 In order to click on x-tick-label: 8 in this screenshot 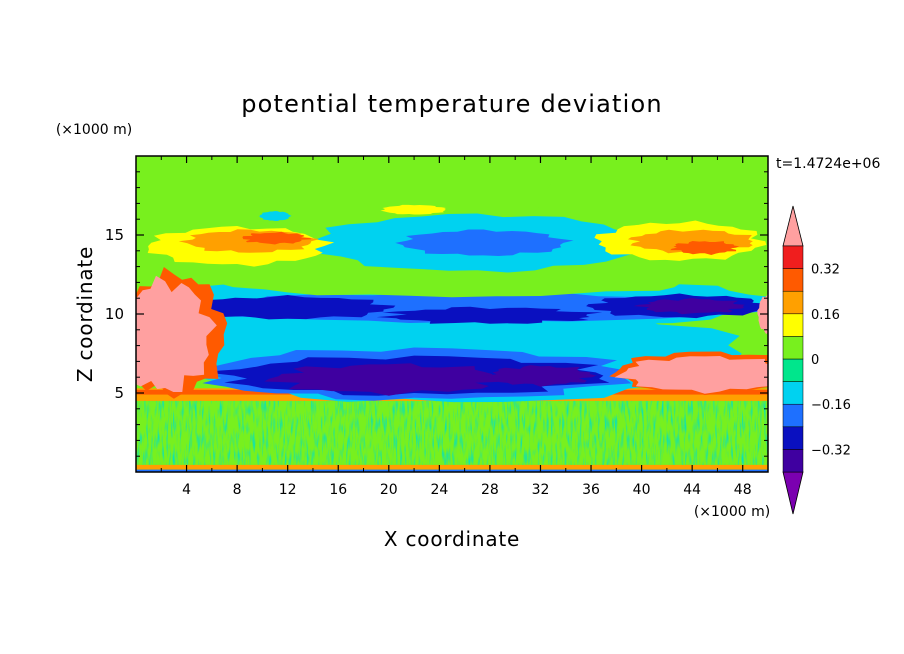, I will do `click(237, 490)`.